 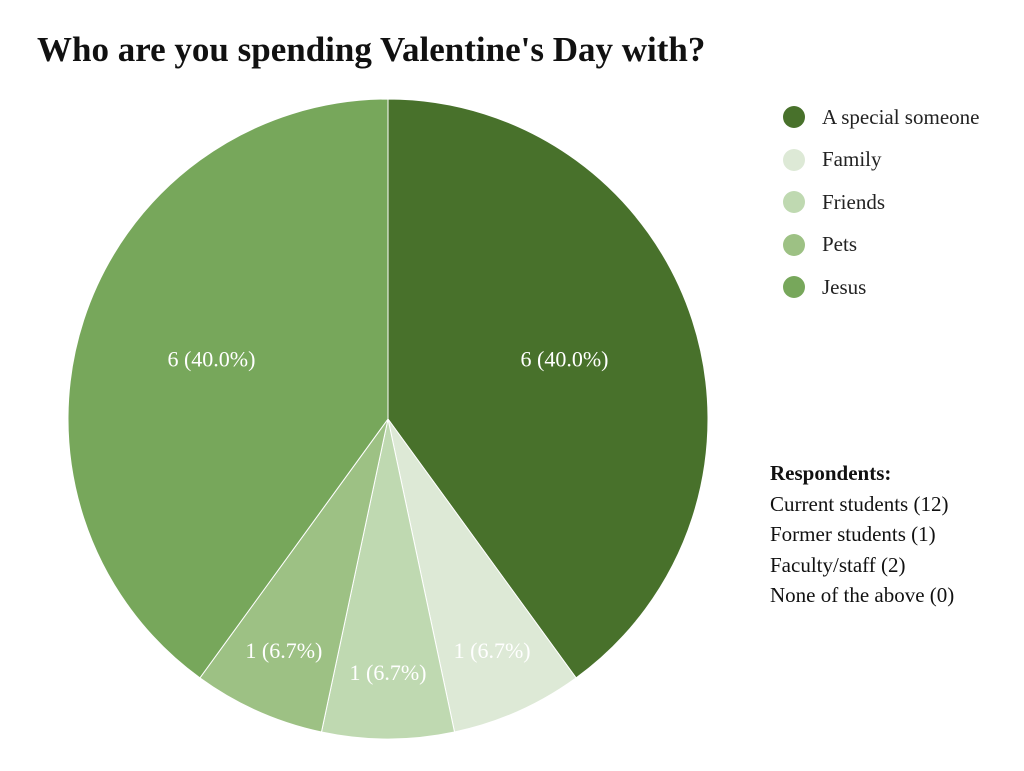 I want to click on pie-label-a-special-someone: 6 (40.0%), so click(x=565, y=359).